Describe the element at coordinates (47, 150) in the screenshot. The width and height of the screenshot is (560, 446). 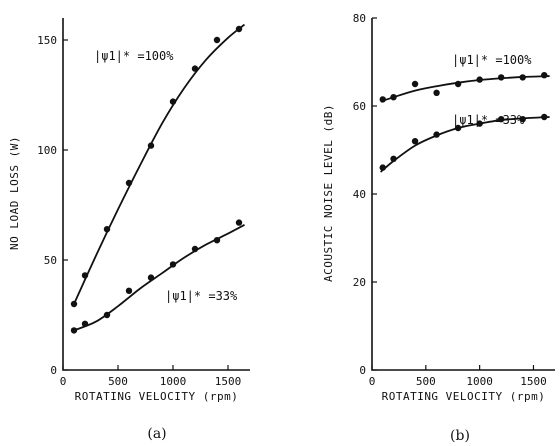
I see `y-tick-label: 100` at that location.